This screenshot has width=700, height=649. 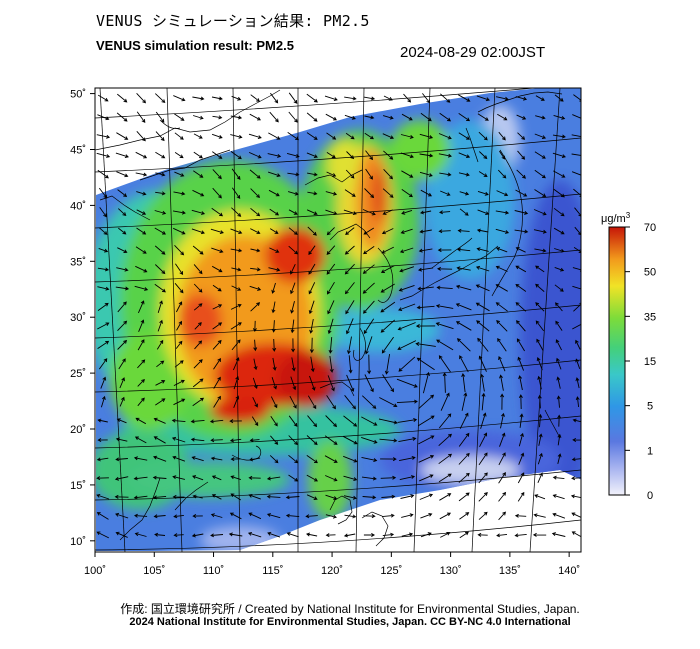 What do you see at coordinates (616, 218) in the screenshot?
I see `colorbar-unit: μg/m3` at bounding box center [616, 218].